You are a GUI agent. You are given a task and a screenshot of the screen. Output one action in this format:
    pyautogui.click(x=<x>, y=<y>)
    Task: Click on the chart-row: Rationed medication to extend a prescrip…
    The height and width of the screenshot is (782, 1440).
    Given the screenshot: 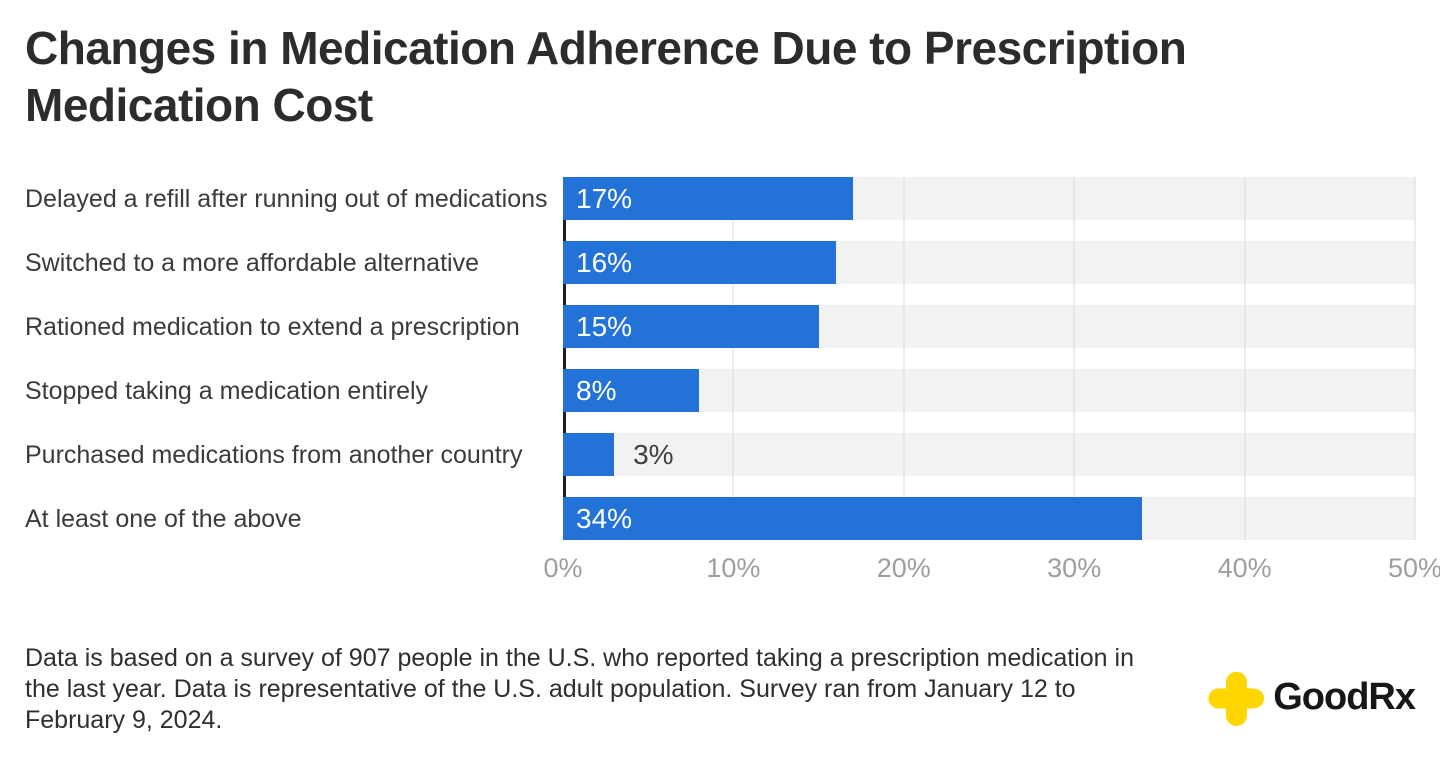 What is the action you would take?
    pyautogui.click(x=720, y=326)
    